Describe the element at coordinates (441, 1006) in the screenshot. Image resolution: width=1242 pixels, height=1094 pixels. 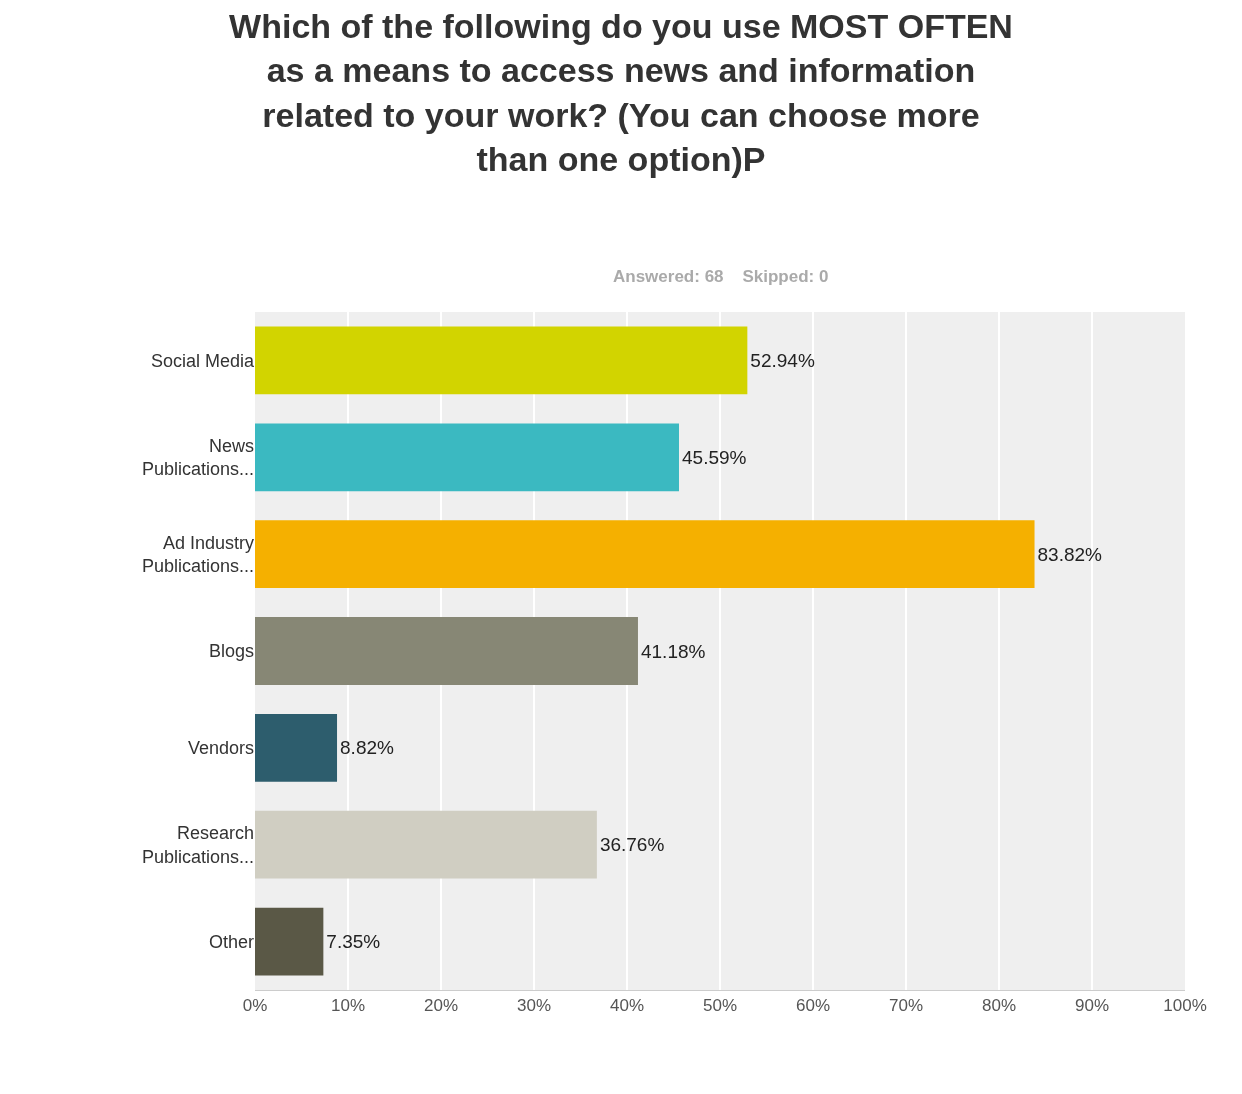
I see `x-tick-label: 20%` at that location.